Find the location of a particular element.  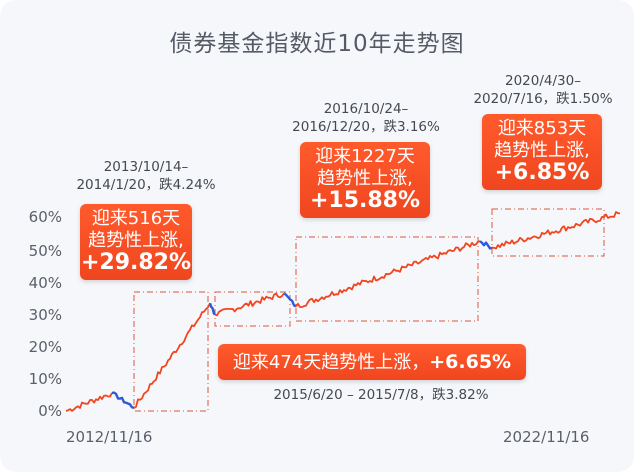

gain-callout-1: 迎来516天 趋势性上涨, +29.82% is located at coordinates (136, 242).